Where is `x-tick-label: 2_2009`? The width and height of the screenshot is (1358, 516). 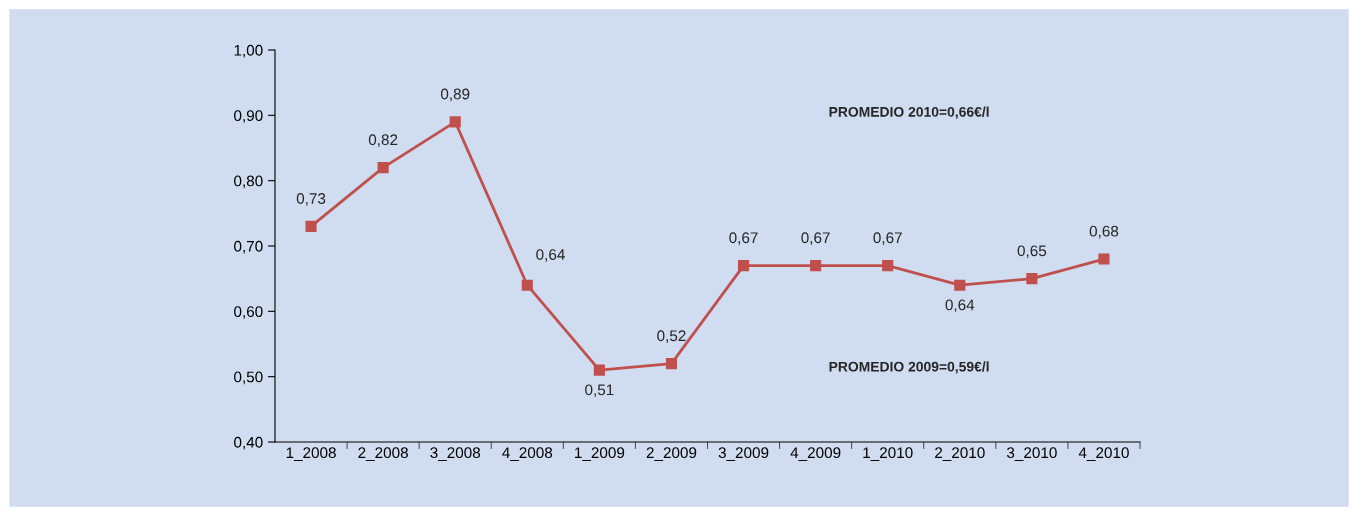
x-tick-label: 2_2009 is located at coordinates (671, 454).